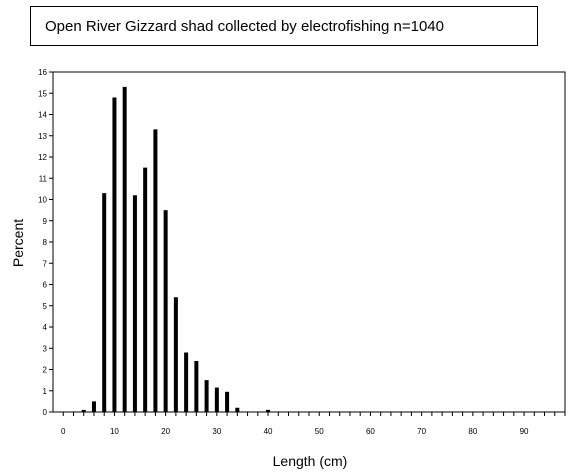  What do you see at coordinates (134, 303) in the screenshot?
I see `bar-14cm` at bounding box center [134, 303].